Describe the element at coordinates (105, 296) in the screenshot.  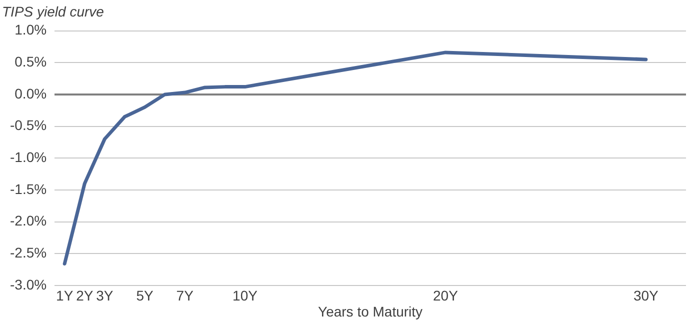
I see `x-tick-label: 3Y` at that location.